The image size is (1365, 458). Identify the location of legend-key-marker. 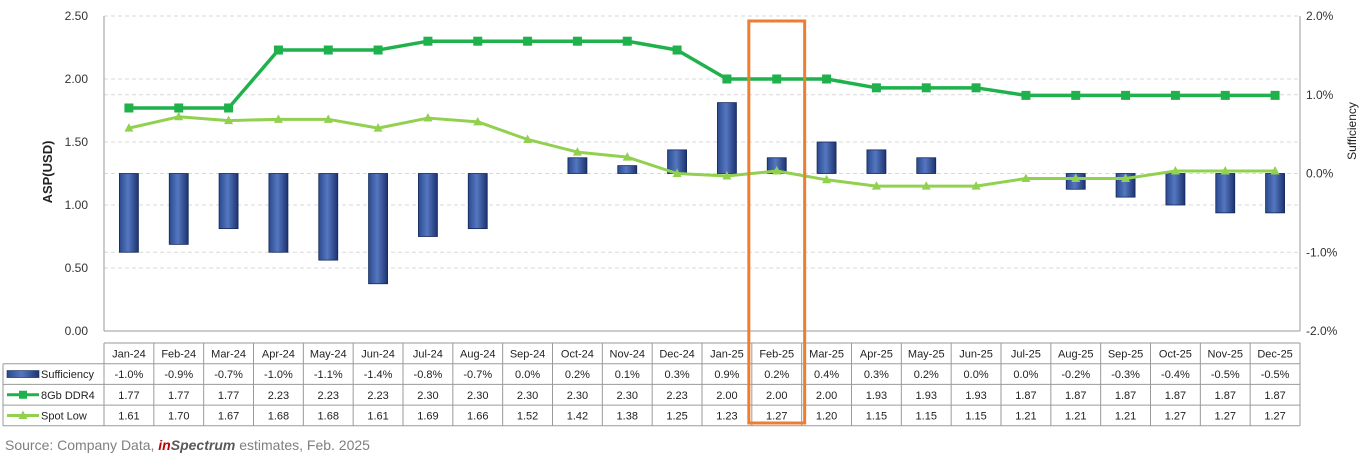
(23, 394).